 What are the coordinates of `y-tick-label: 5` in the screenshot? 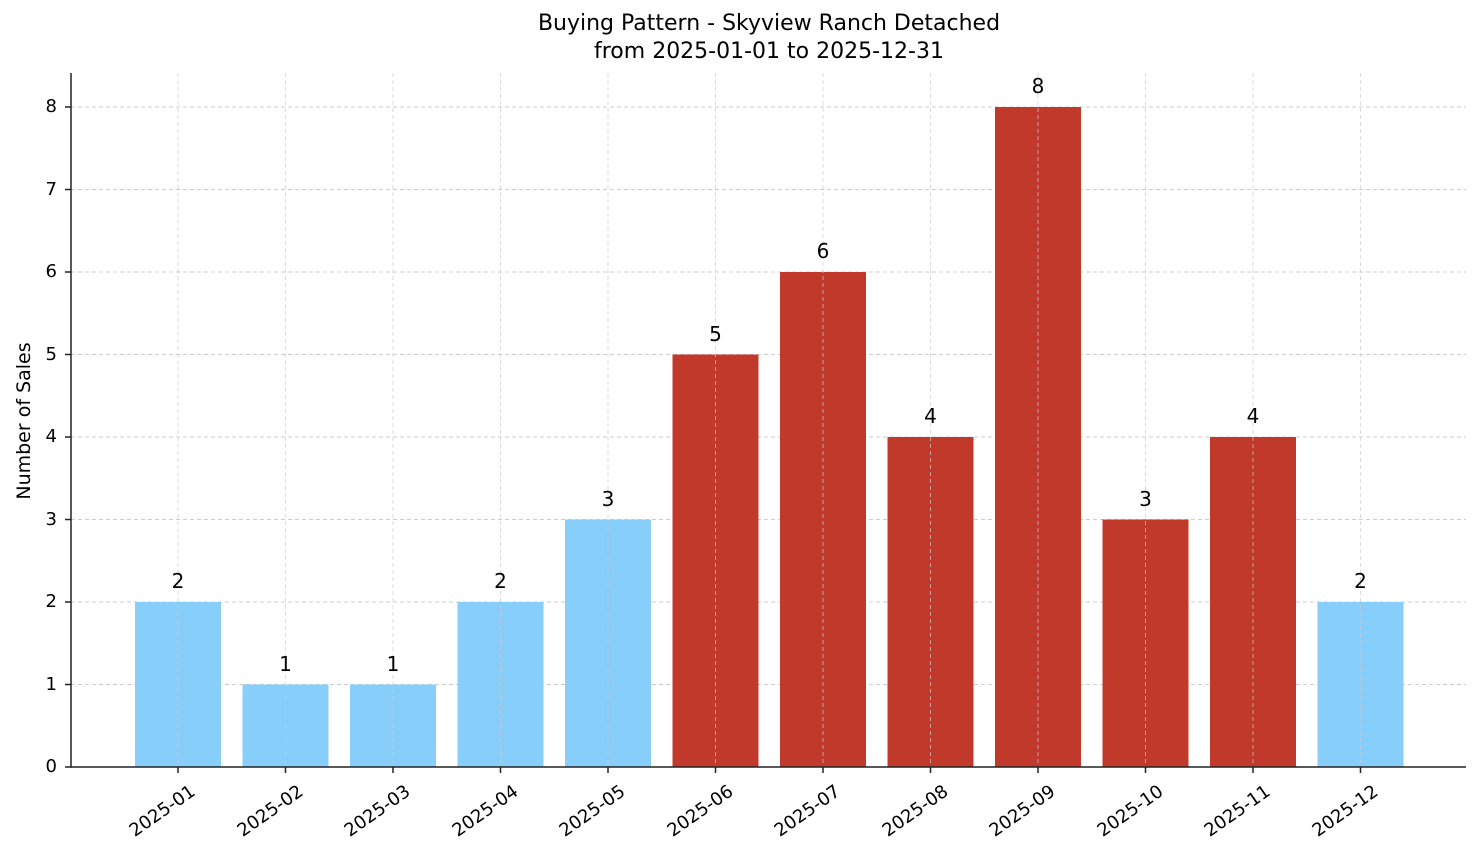 It's located at (51, 354).